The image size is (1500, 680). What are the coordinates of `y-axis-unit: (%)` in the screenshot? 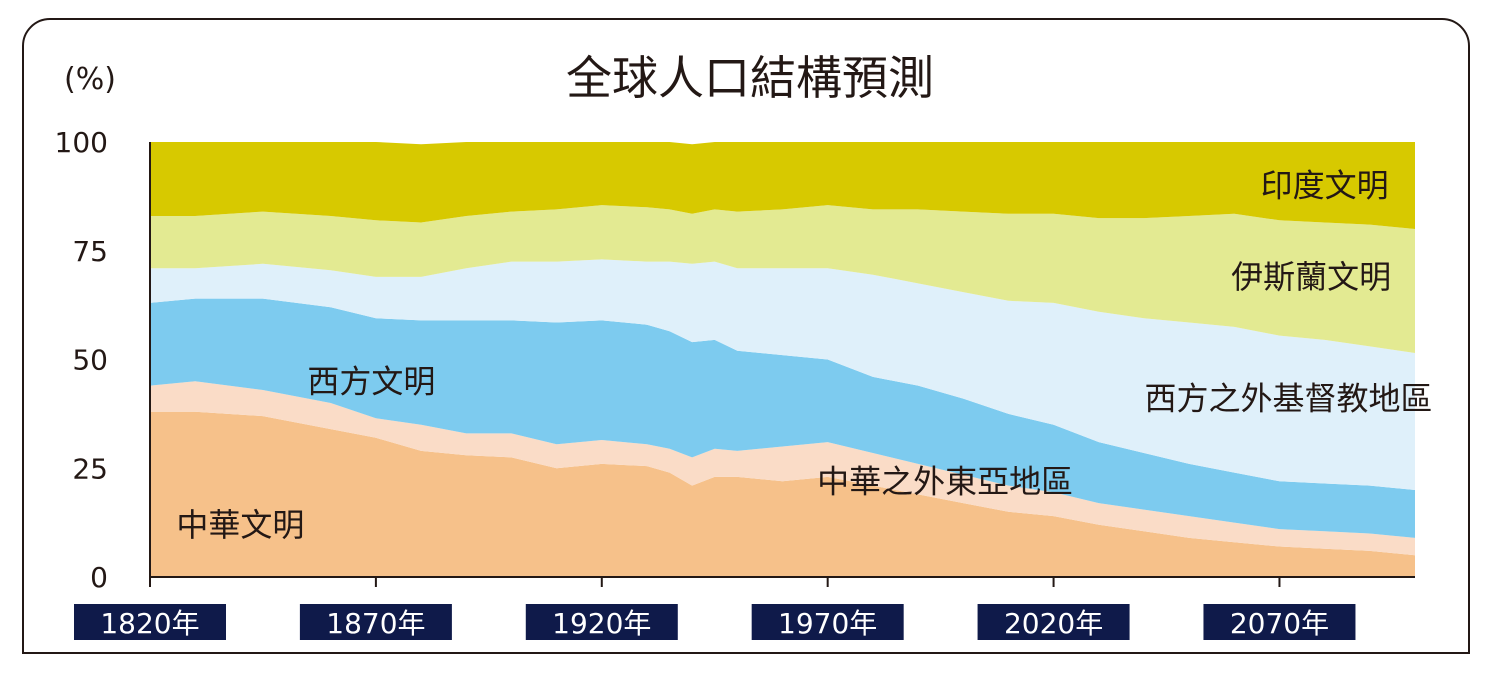 It's located at (90, 79).